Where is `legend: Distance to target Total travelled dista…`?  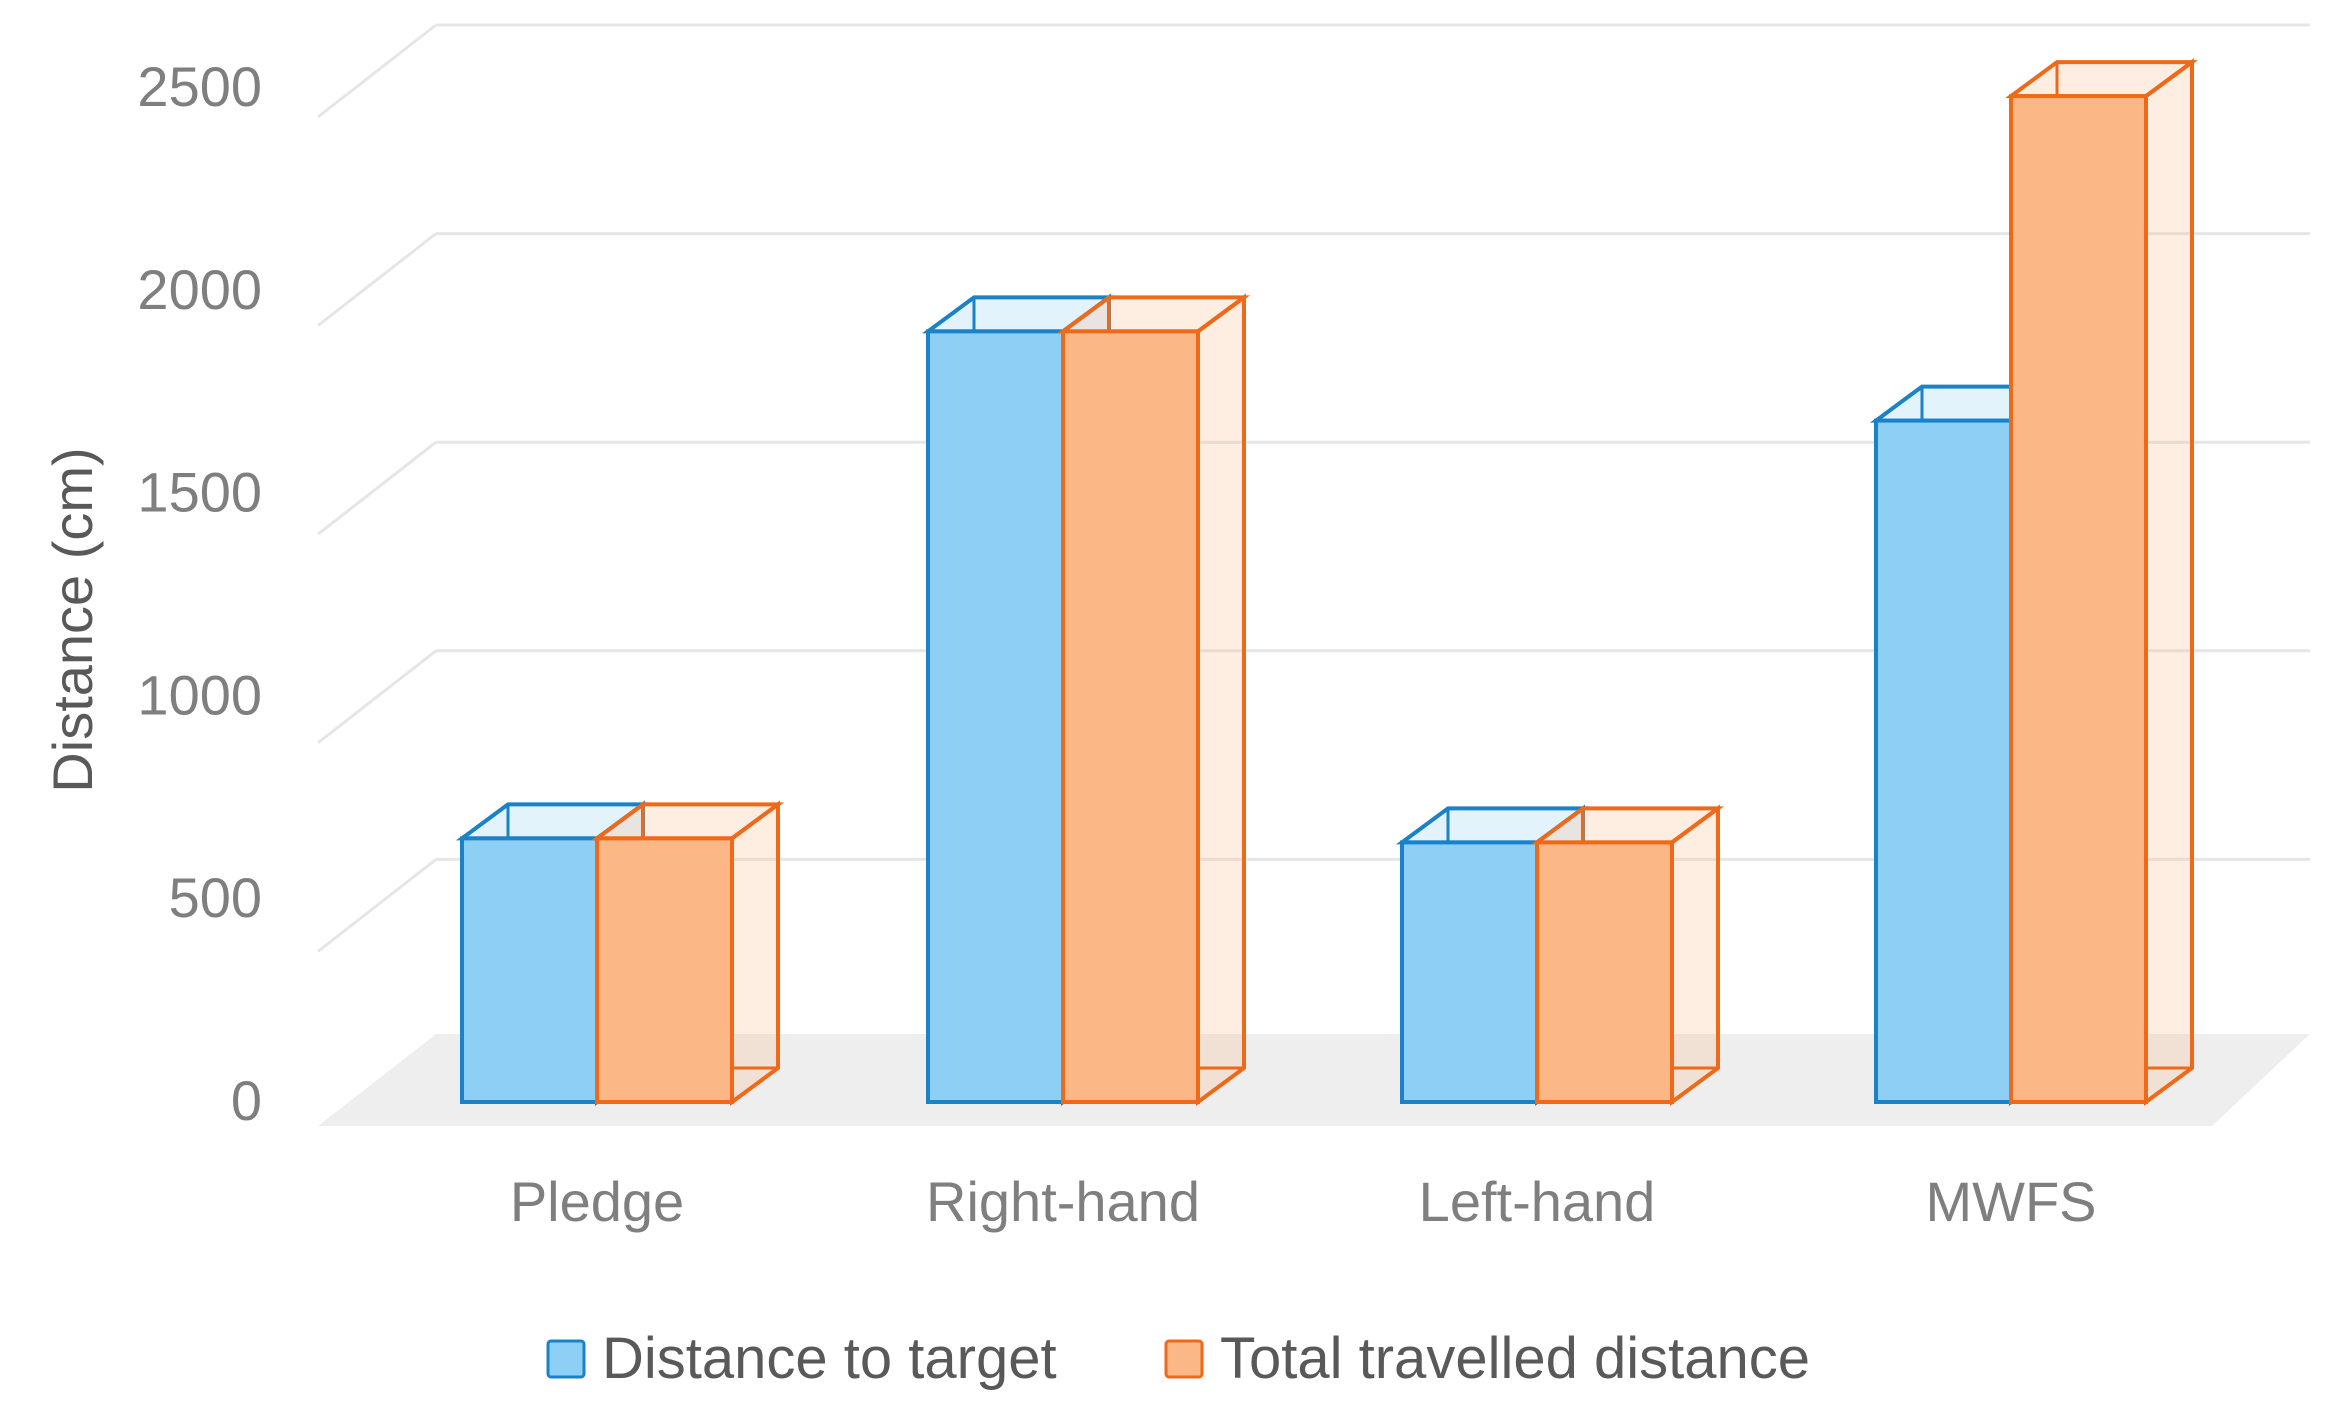
legend: Distance to target Total travelled dista… is located at coordinates (1178, 1358).